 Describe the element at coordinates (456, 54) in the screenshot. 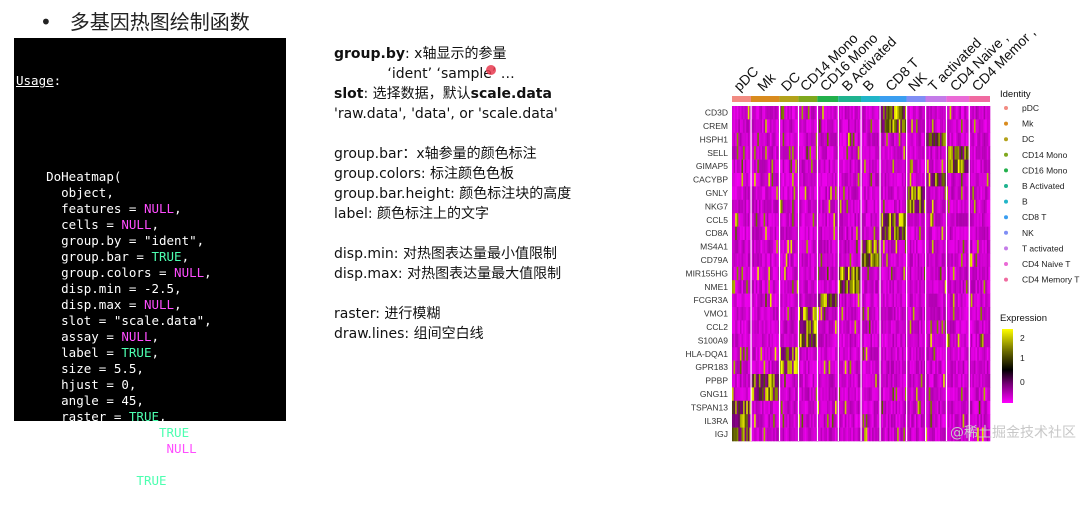

I see `note-text: : x轴显示的参量` at that location.